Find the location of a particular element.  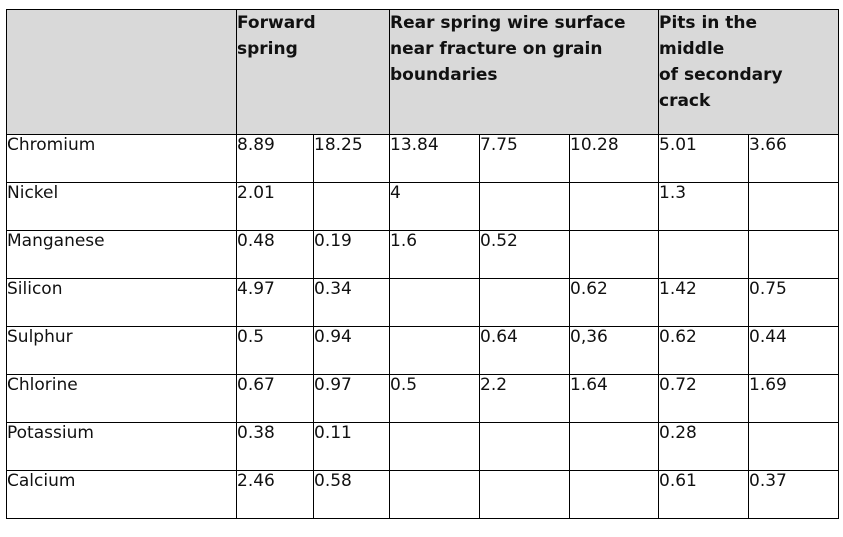

header-forward-line: Forward is located at coordinates (276, 23).